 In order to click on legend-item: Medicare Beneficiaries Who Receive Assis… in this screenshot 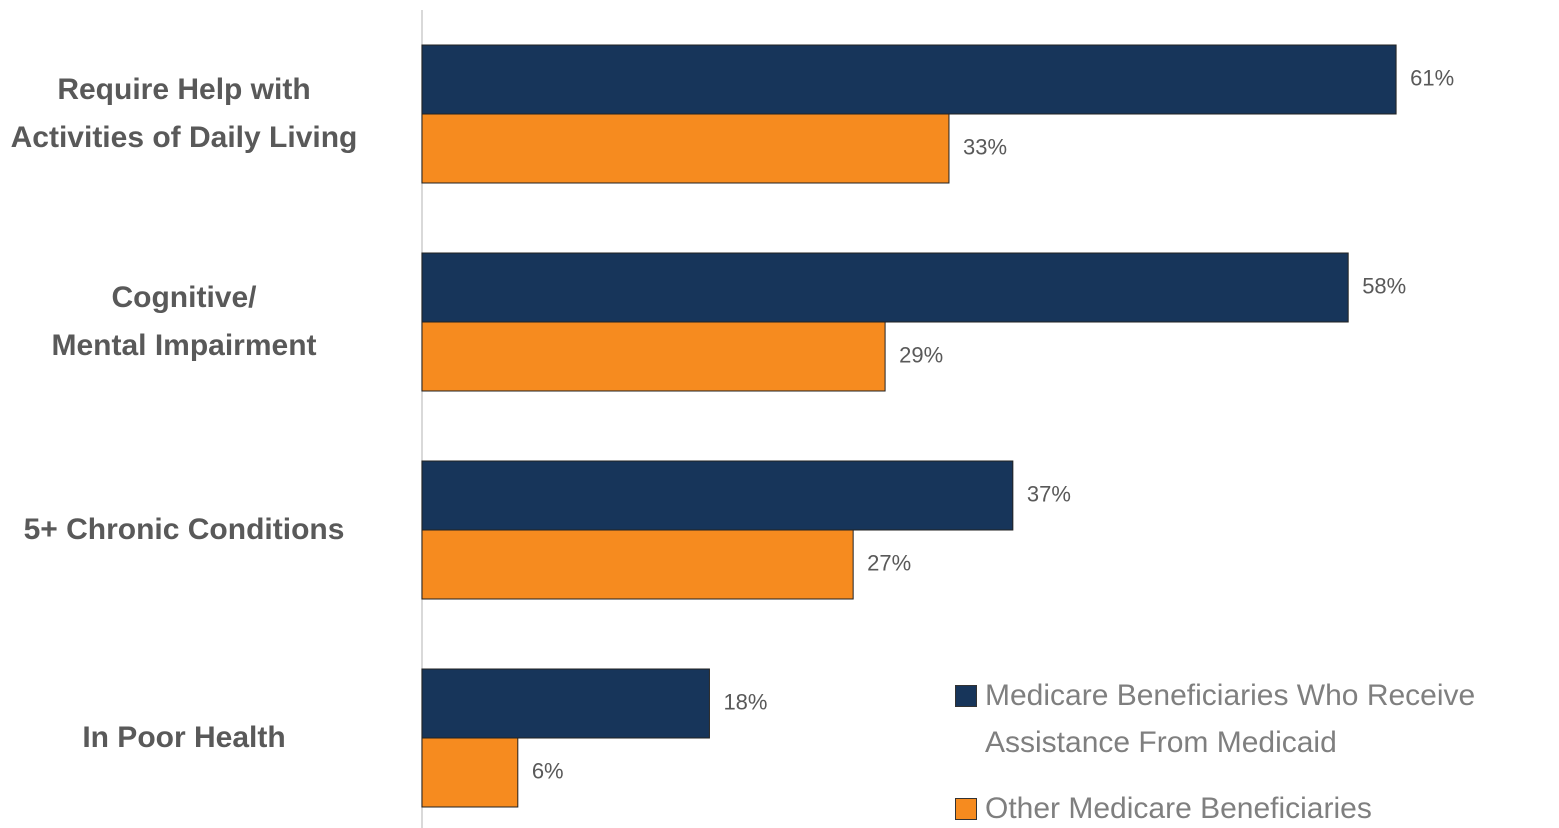, I will do `click(1255, 719)`.